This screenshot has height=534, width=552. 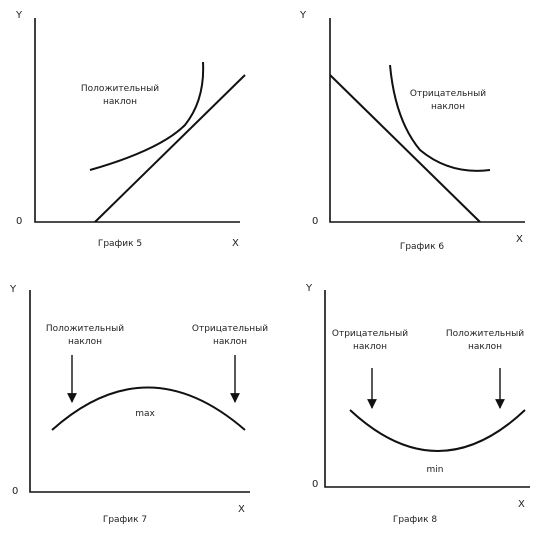 What do you see at coordinates (145, 414) in the screenshot?
I see `extreme-label: max` at bounding box center [145, 414].